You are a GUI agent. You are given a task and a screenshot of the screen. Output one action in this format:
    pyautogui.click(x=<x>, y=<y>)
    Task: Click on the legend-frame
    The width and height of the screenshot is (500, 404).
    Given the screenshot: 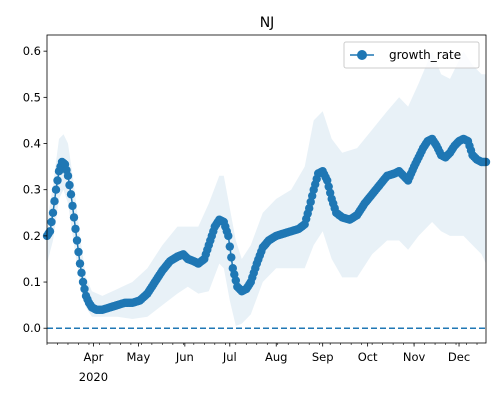 What is the action you would take?
    pyautogui.click(x=411, y=55)
    